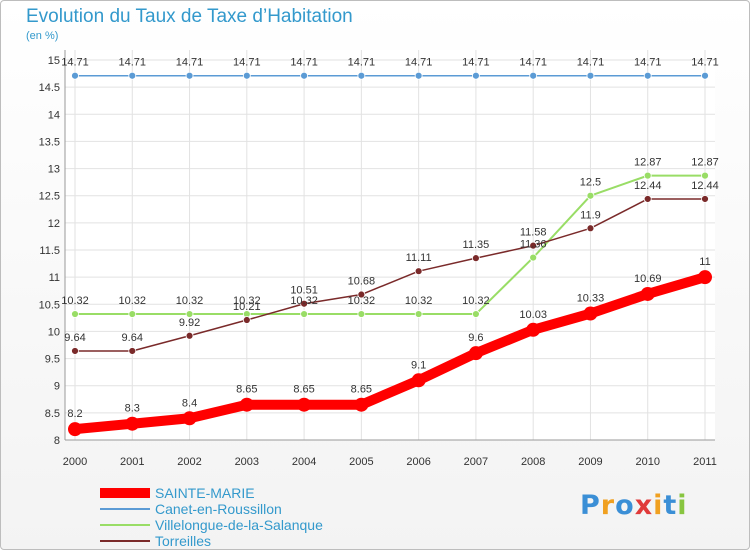 The width and height of the screenshot is (750, 550). Describe the element at coordinates (132, 462) in the screenshot. I see `x-tick-label: 2001` at that location.